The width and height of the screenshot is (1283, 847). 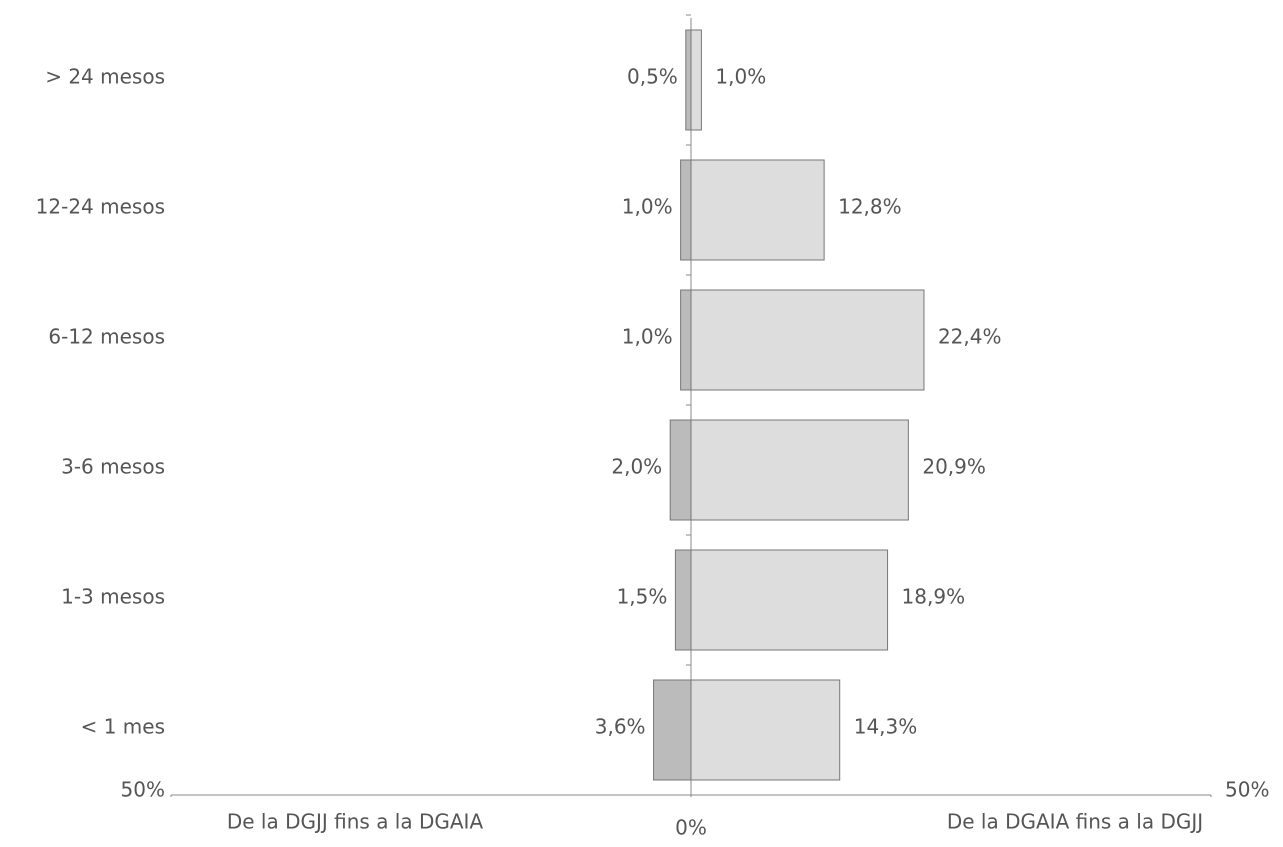 I want to click on category-label: 1-3 mesos, so click(x=113, y=597).